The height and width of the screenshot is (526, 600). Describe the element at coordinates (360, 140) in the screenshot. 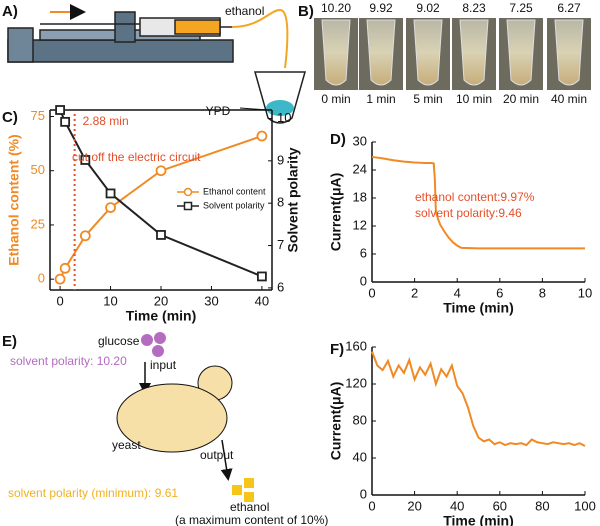

I see `y-tick-label: 30` at that location.